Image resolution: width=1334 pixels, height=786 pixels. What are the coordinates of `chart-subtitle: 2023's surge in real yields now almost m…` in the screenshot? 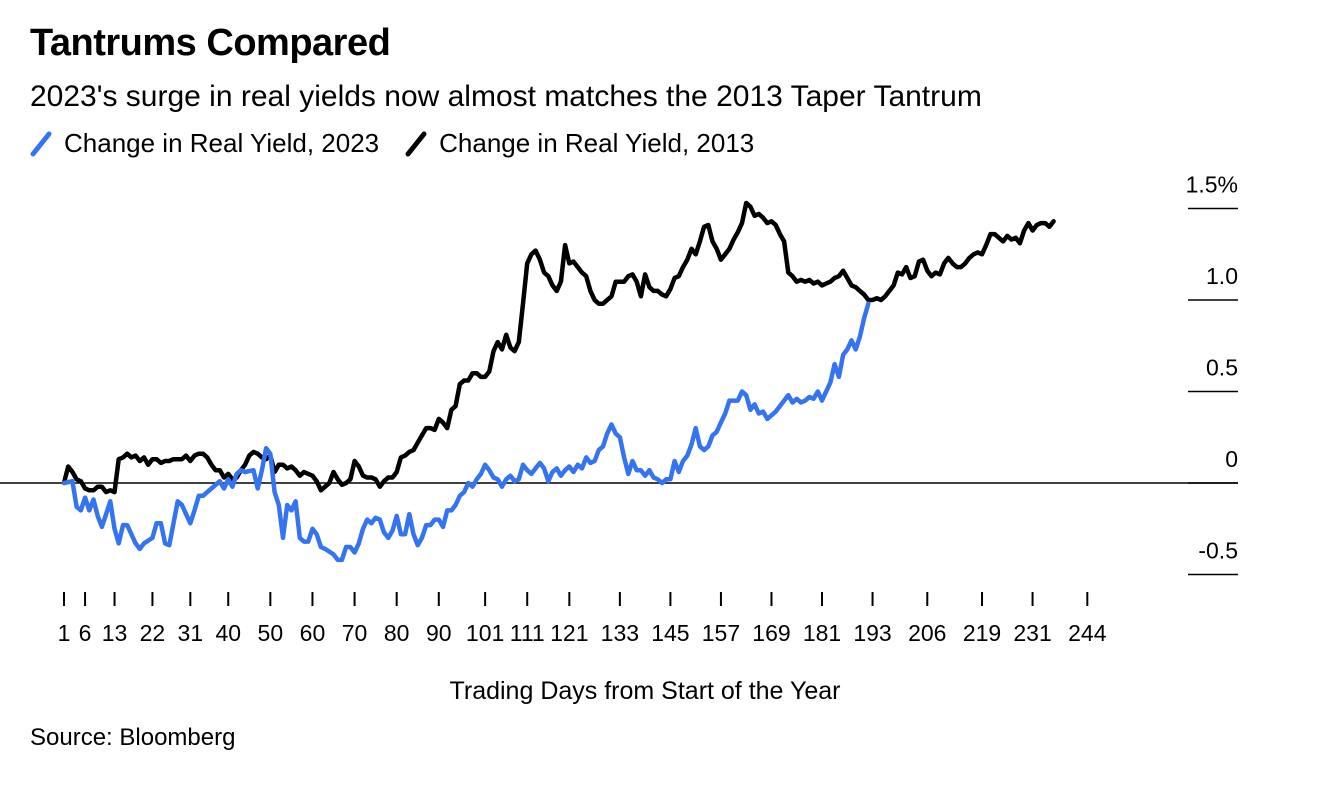 It's located at (506, 96).